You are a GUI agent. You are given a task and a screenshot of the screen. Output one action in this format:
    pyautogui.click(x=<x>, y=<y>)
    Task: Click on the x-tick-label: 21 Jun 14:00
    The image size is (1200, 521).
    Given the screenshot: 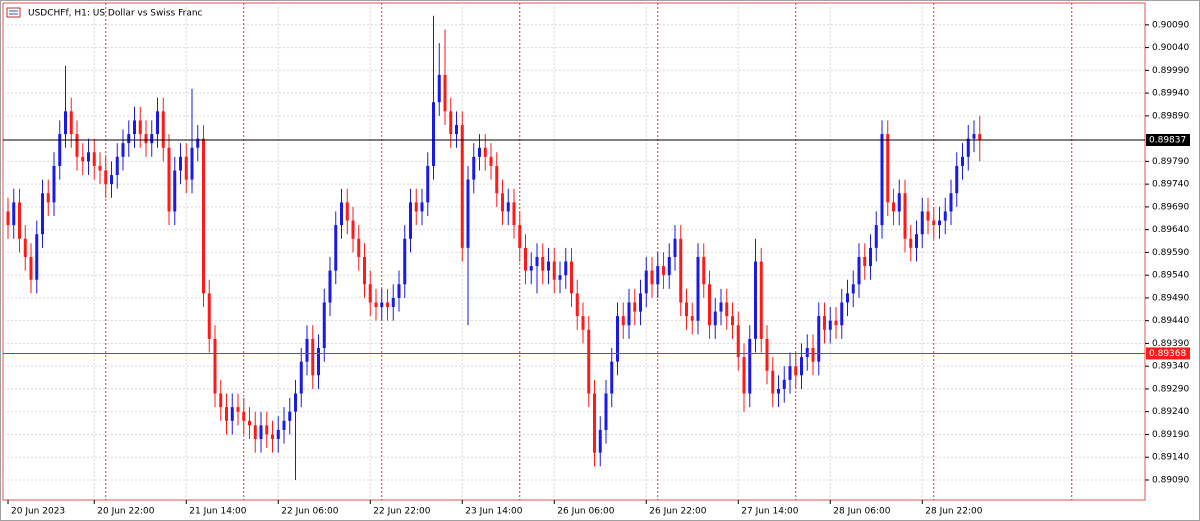 What is the action you would take?
    pyautogui.click(x=217, y=512)
    